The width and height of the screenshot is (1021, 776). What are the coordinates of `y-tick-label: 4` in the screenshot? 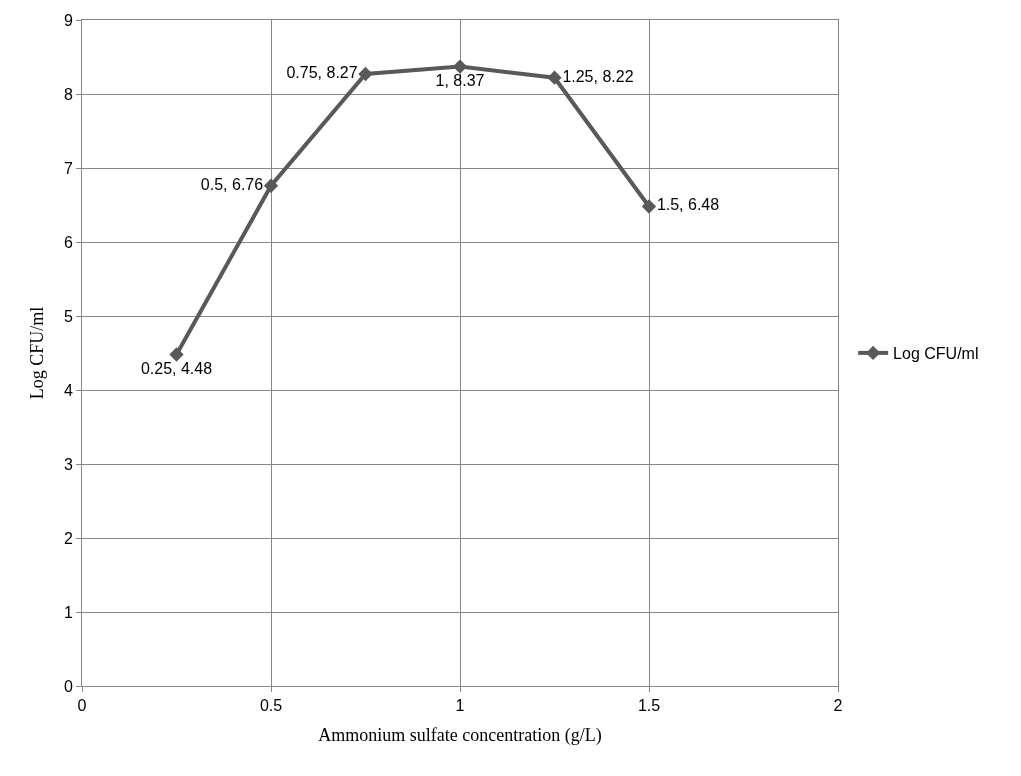 It's located at (68, 390).